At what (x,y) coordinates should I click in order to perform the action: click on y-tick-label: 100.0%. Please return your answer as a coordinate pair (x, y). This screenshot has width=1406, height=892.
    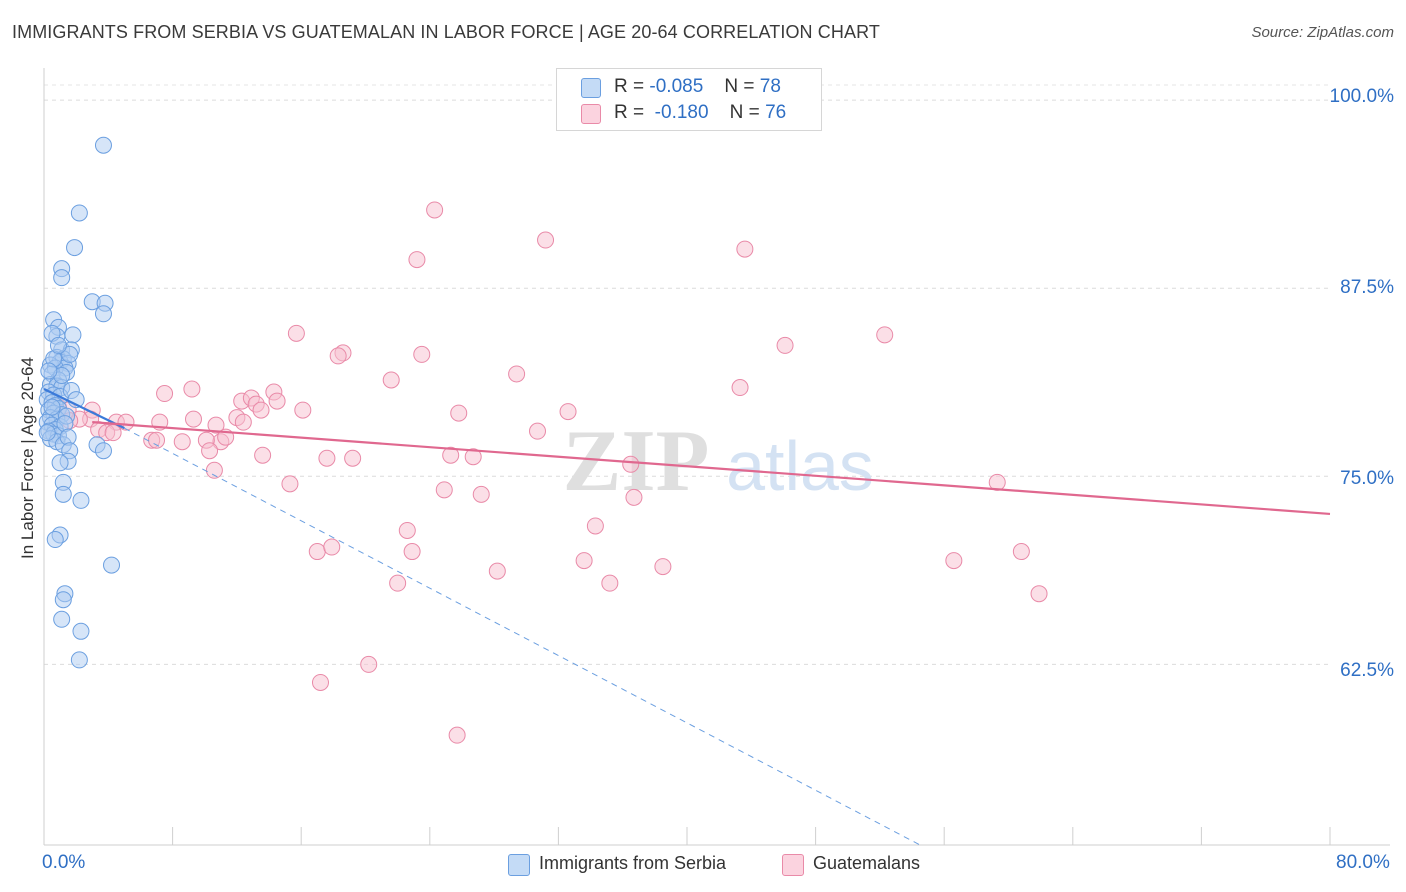
    Looking at the image, I should click on (1361, 96).